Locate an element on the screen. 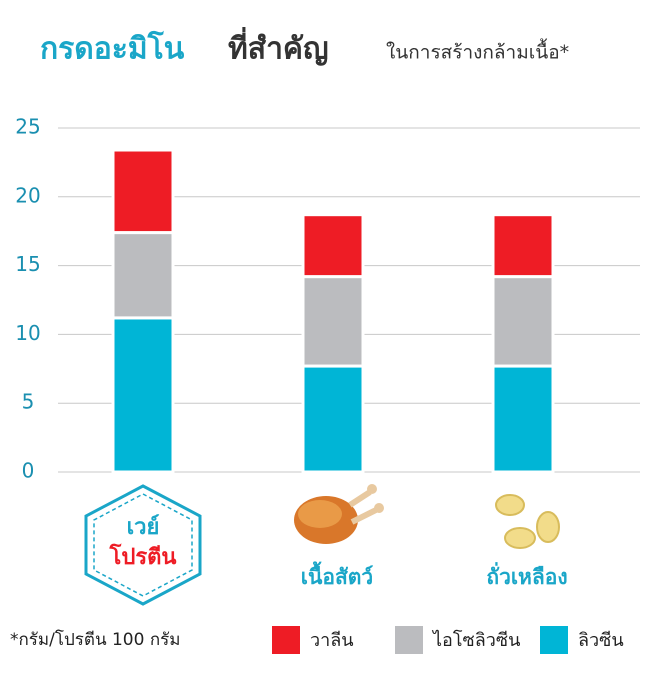  y-tick-label: 10 is located at coordinates (27, 333).